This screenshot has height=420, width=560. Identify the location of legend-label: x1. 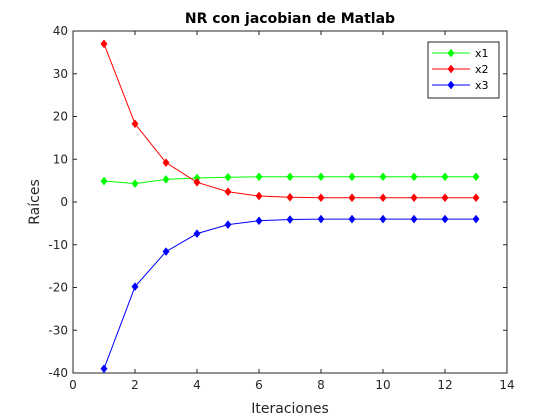
(482, 53).